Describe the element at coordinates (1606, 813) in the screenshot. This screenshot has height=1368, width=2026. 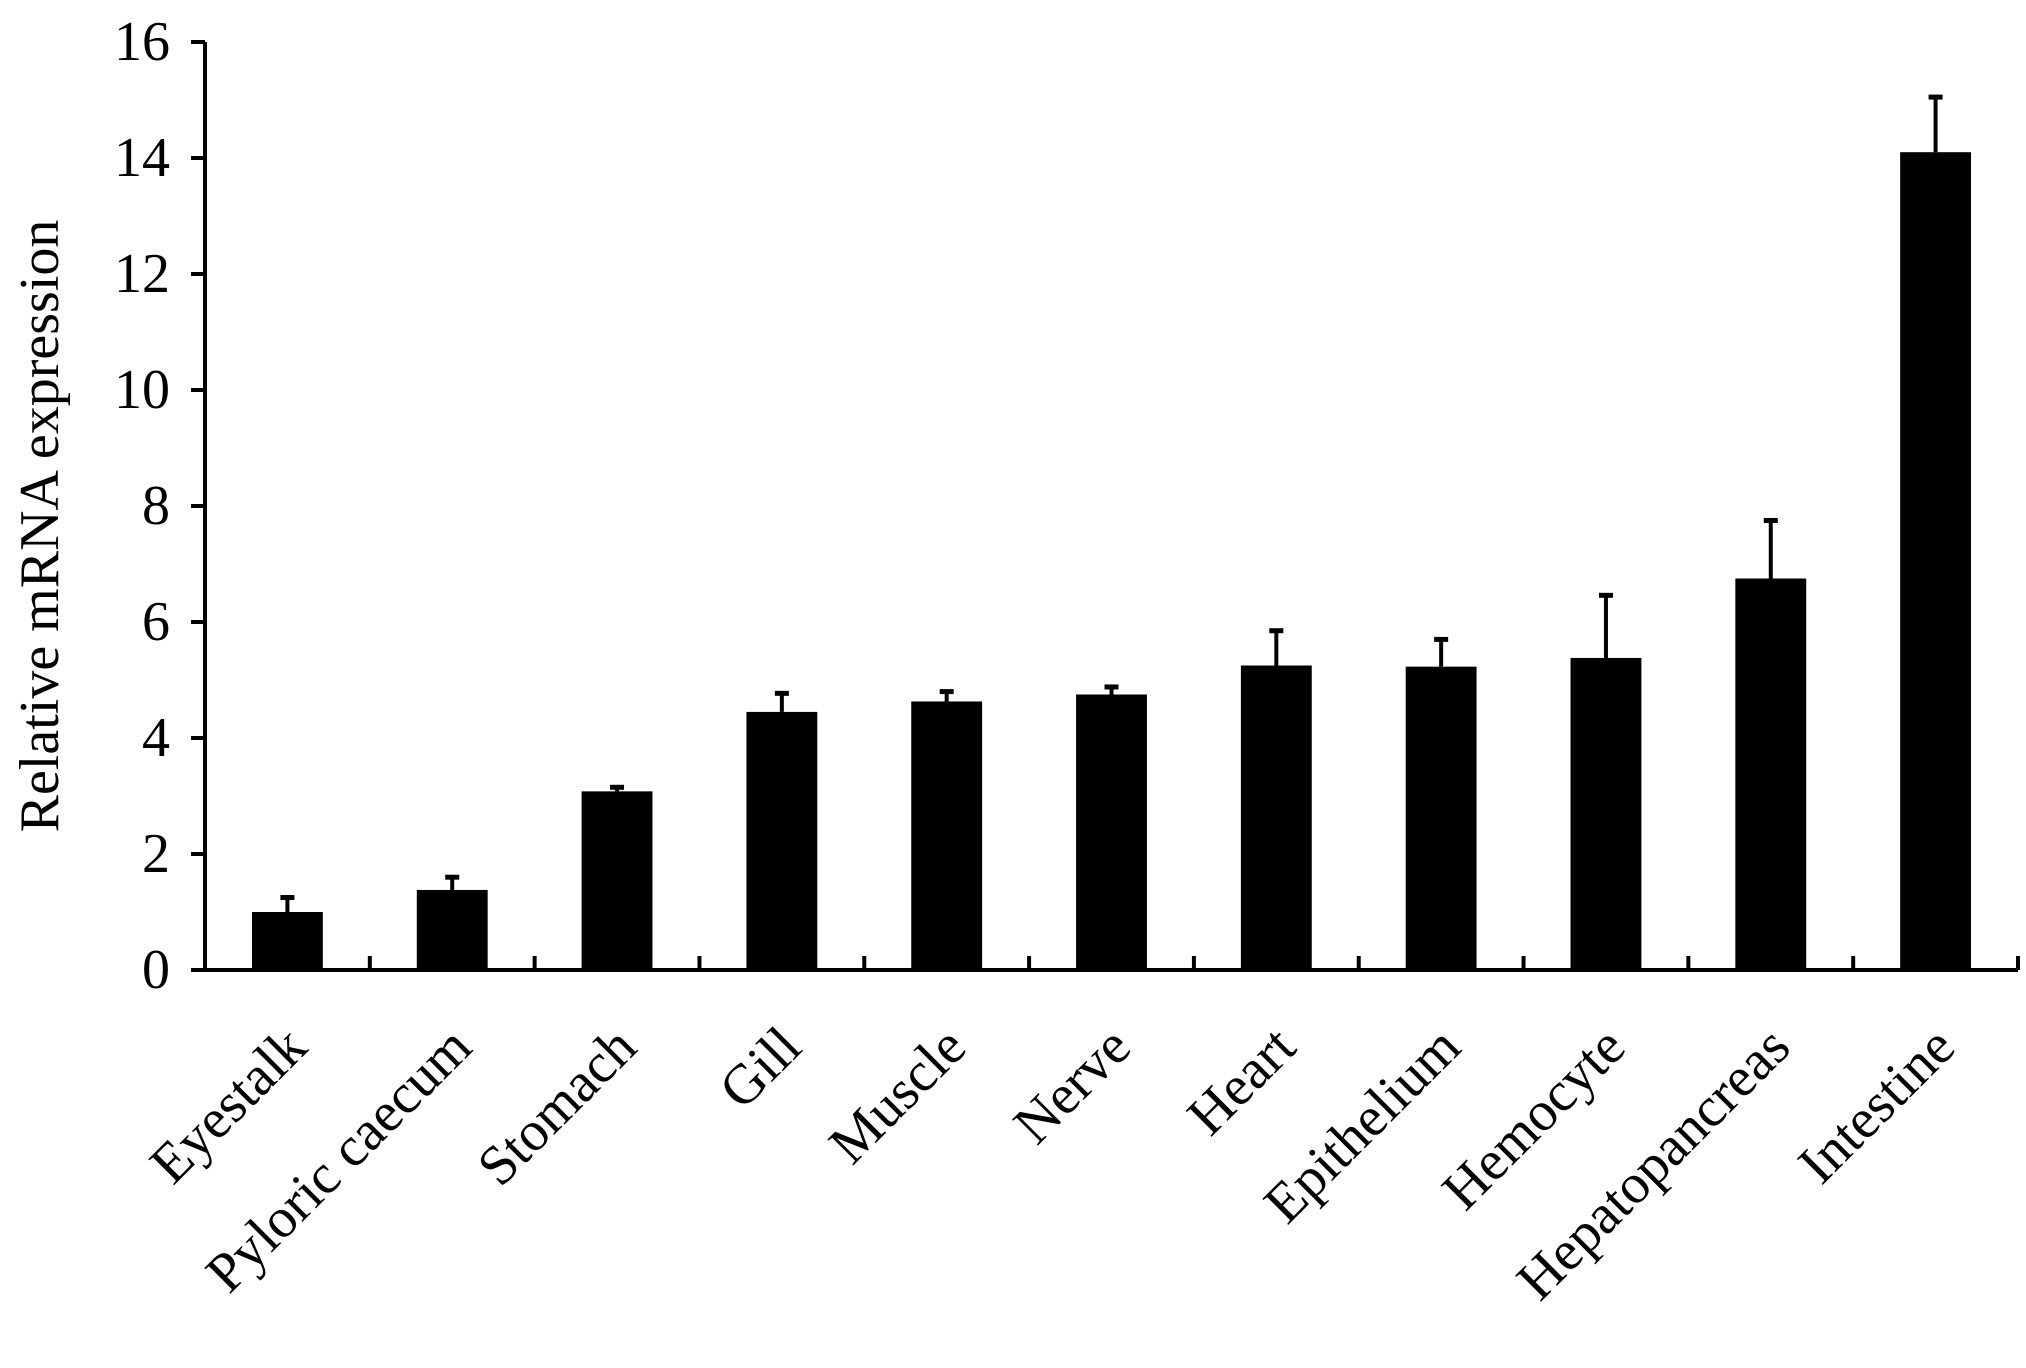
I see `bar-hemocyte` at that location.